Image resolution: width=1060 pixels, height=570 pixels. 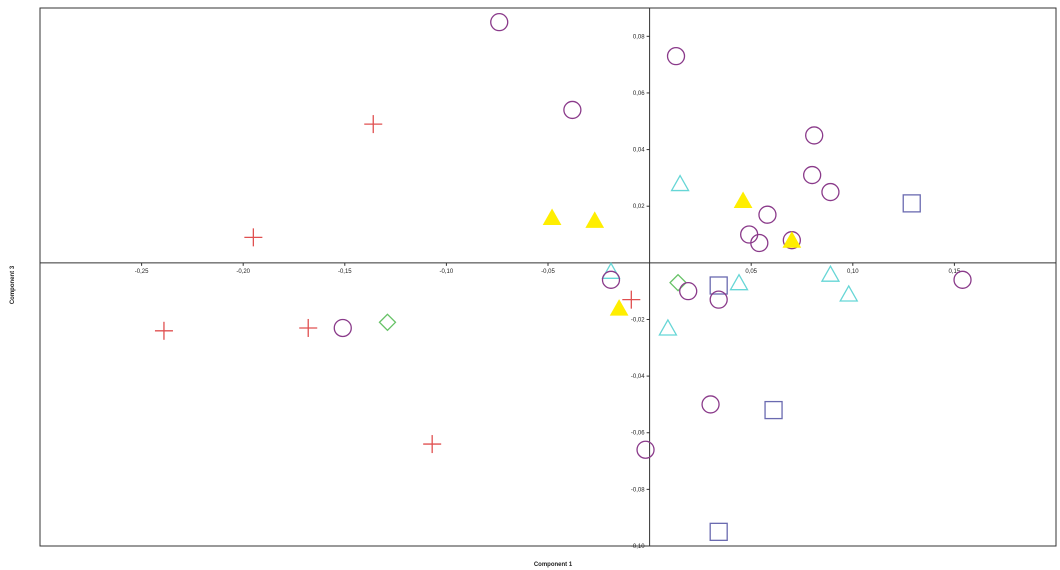 I want to click on x-tick-label: -0,10, so click(x=447, y=272).